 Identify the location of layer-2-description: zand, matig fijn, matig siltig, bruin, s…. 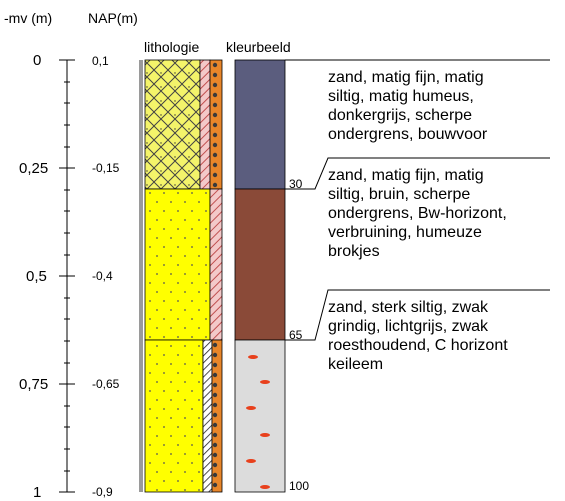
(417, 213).